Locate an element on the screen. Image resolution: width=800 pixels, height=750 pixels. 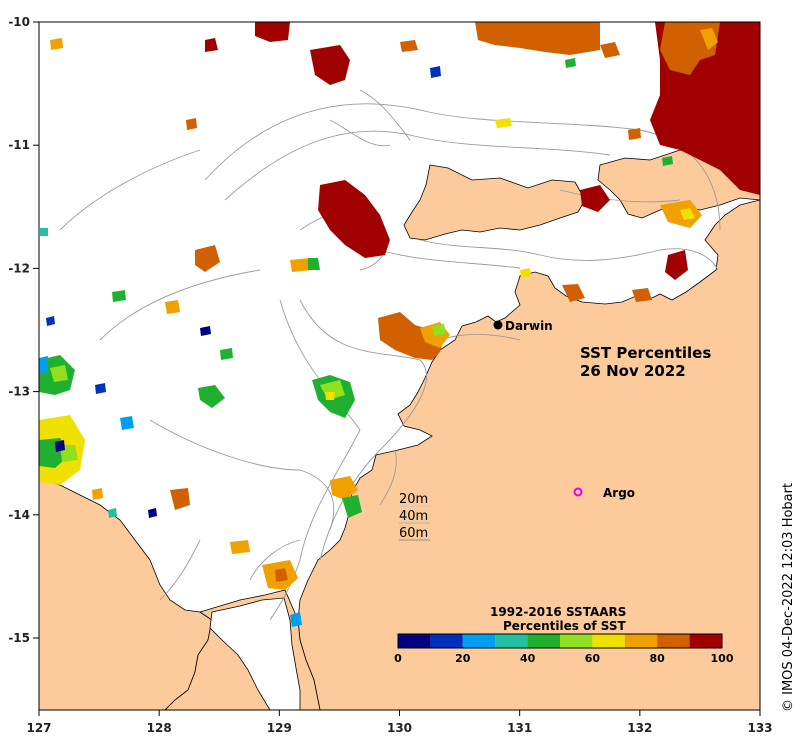
gulf-water is located at coordinates (255, 653).